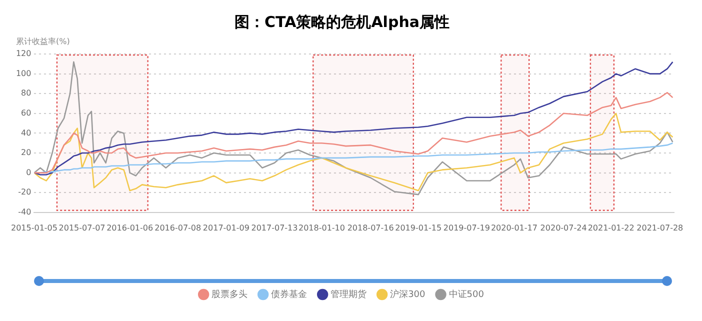 The image size is (702, 321). What do you see at coordinates (342, 21) in the screenshot?
I see `chart-title: 图：CTA策略的危机Alpha属性` at bounding box center [342, 21].